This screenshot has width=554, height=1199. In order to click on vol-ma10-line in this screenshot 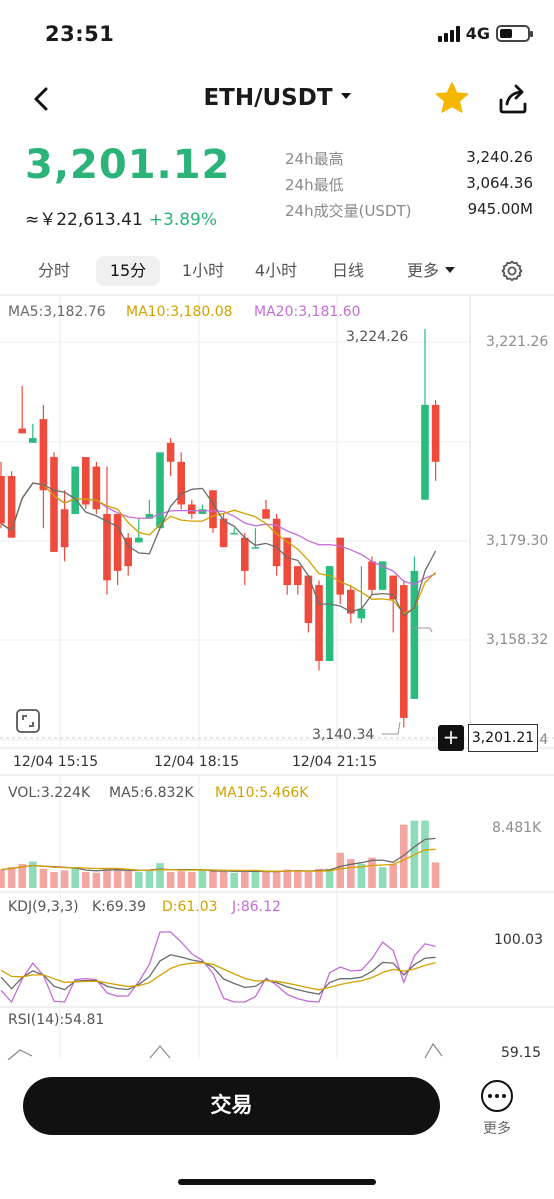, I will do `click(218, 860)`.